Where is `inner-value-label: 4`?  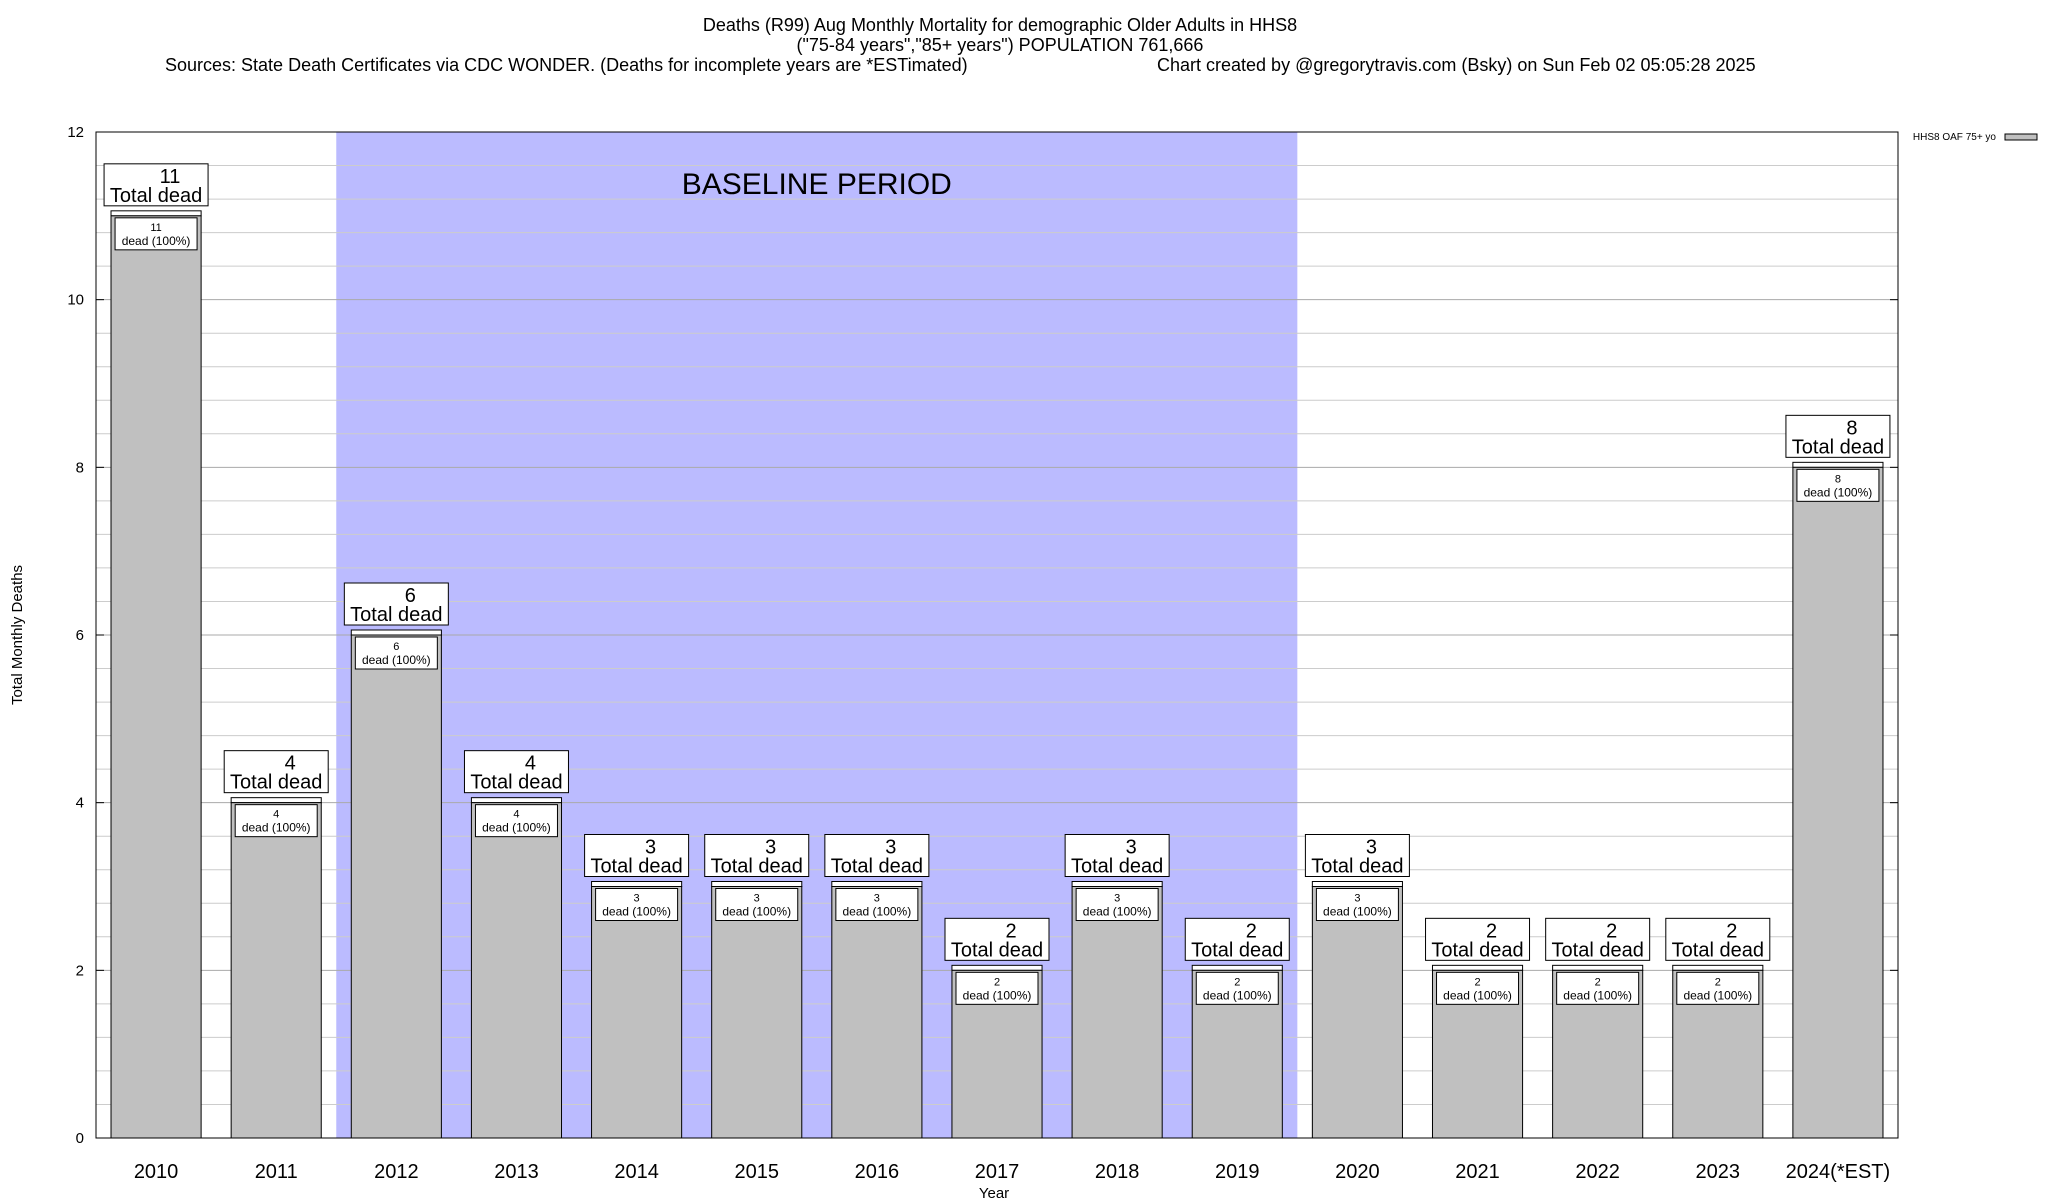 inner-value-label: 4 is located at coordinates (276, 815).